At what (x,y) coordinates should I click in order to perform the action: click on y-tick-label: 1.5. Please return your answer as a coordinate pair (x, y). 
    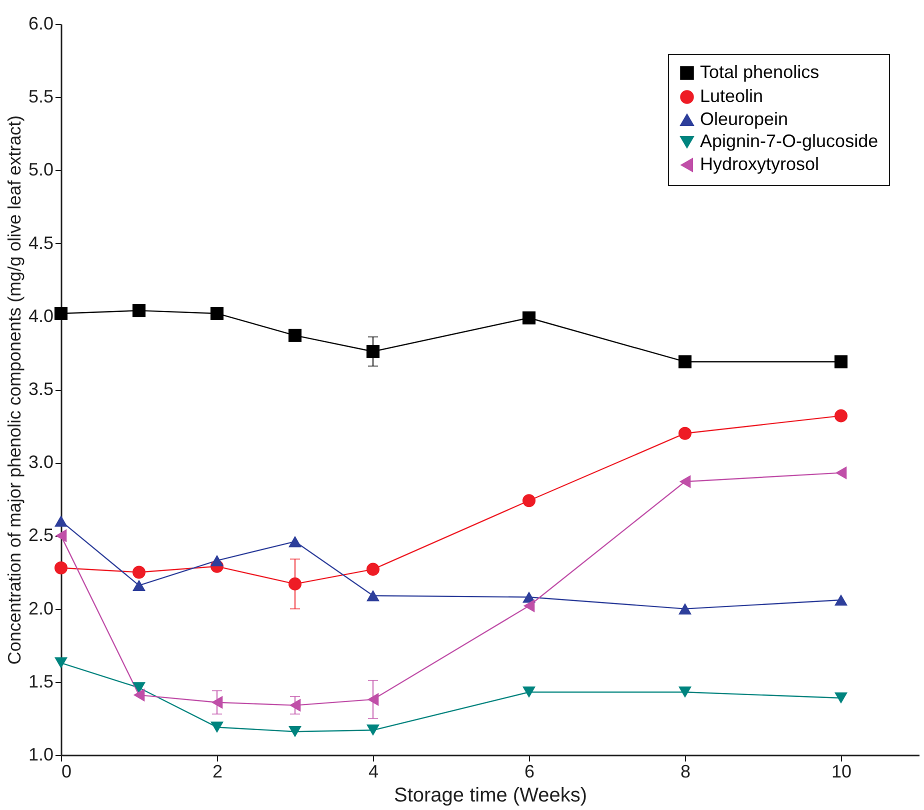
    Looking at the image, I should click on (41, 681).